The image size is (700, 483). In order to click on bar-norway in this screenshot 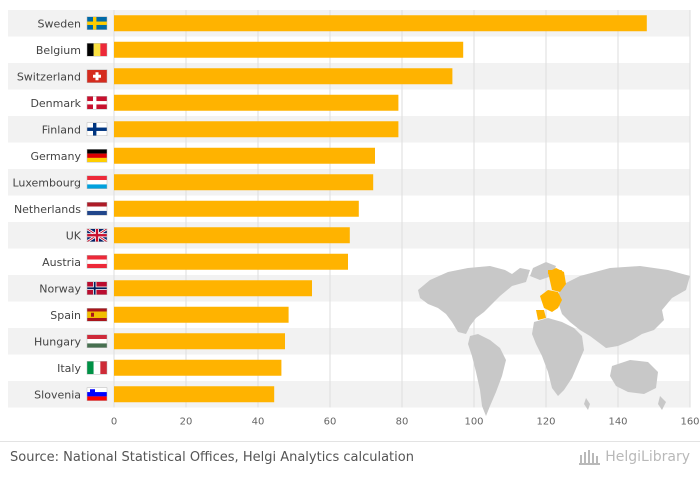, I will do `click(213, 288)`.